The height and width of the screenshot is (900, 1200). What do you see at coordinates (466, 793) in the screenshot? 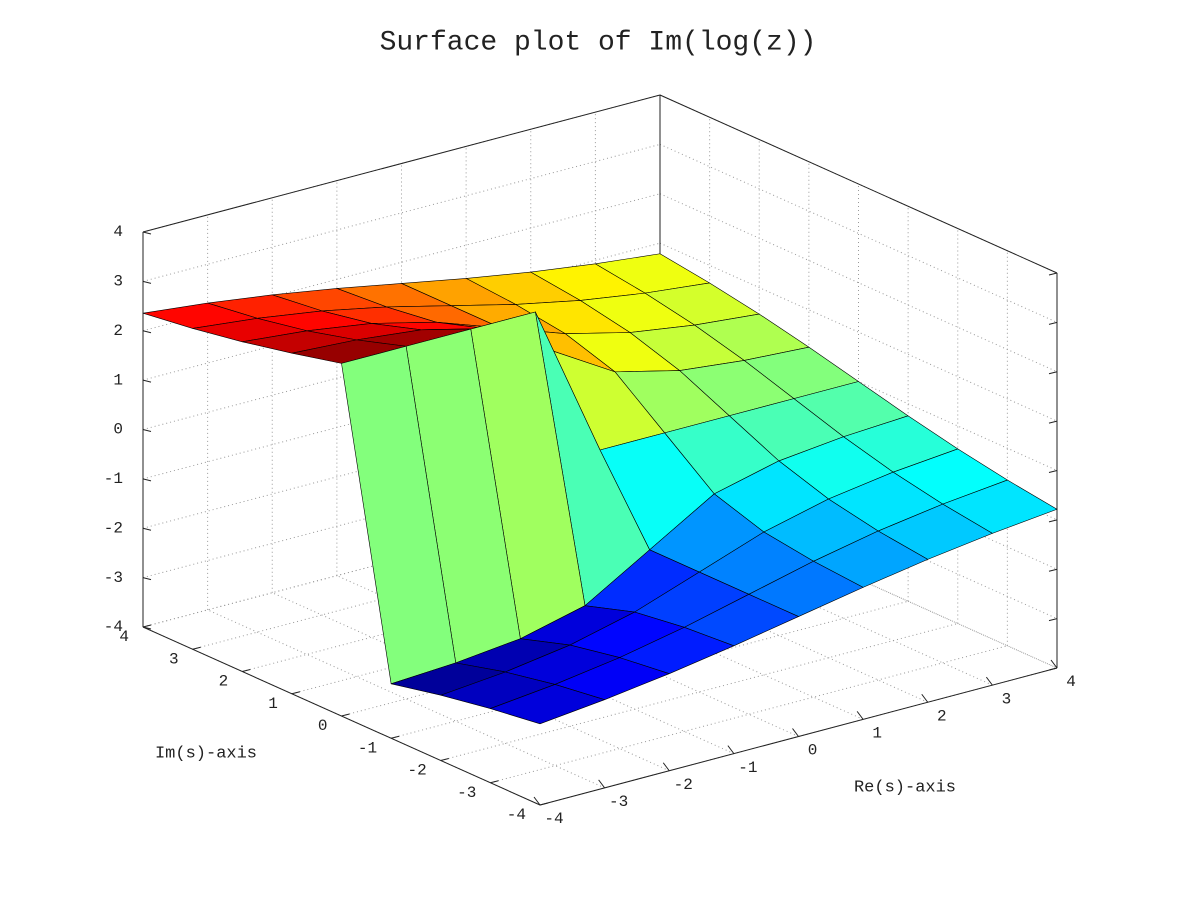
I see `y-tick-label: -3` at bounding box center [466, 793].